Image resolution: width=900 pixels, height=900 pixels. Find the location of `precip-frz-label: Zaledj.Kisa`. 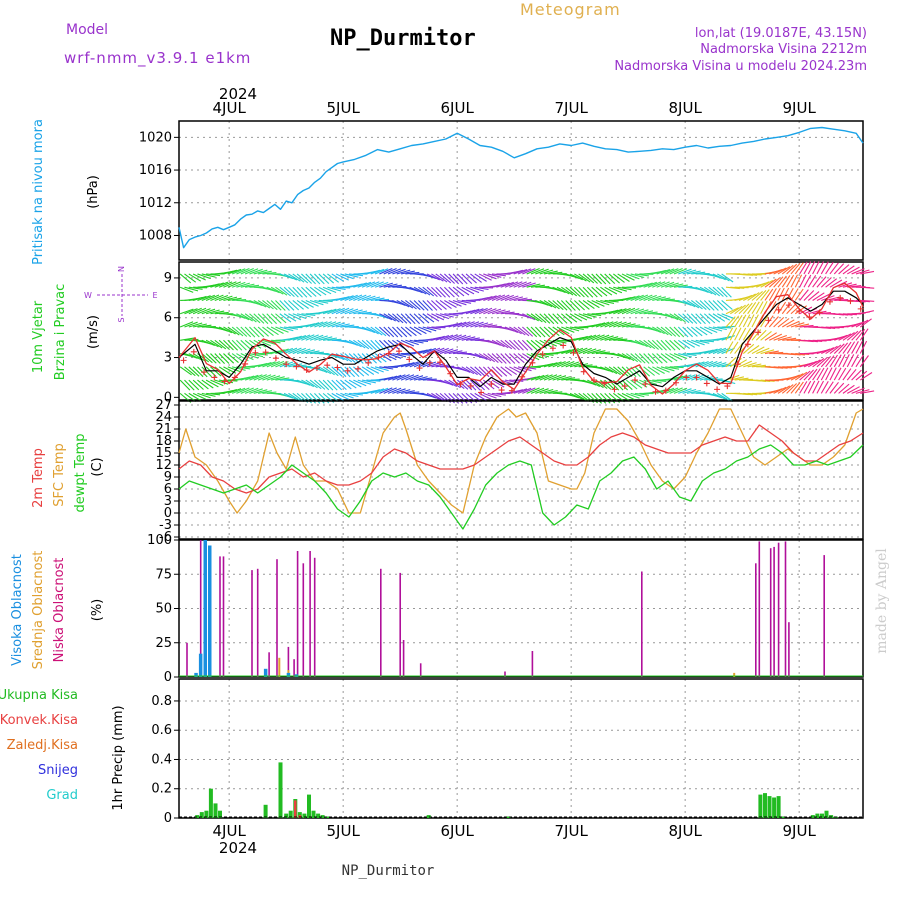

precip-frz-label: Zaledj.Kisa is located at coordinates (42, 745).